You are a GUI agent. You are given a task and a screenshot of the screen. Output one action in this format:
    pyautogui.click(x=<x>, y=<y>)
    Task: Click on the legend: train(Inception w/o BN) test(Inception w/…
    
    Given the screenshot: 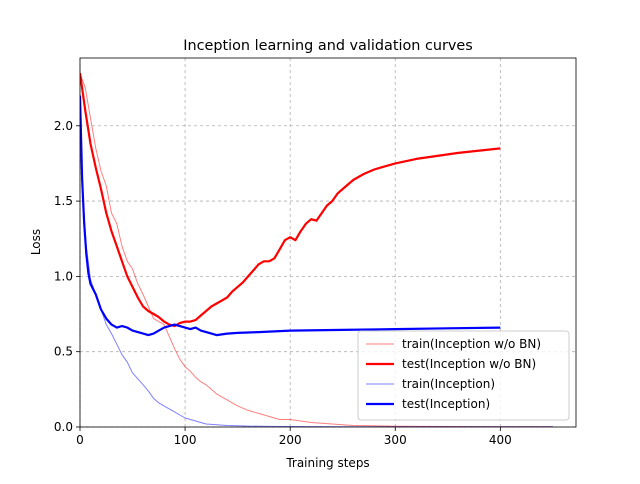 What is the action you would take?
    pyautogui.click(x=463, y=375)
    